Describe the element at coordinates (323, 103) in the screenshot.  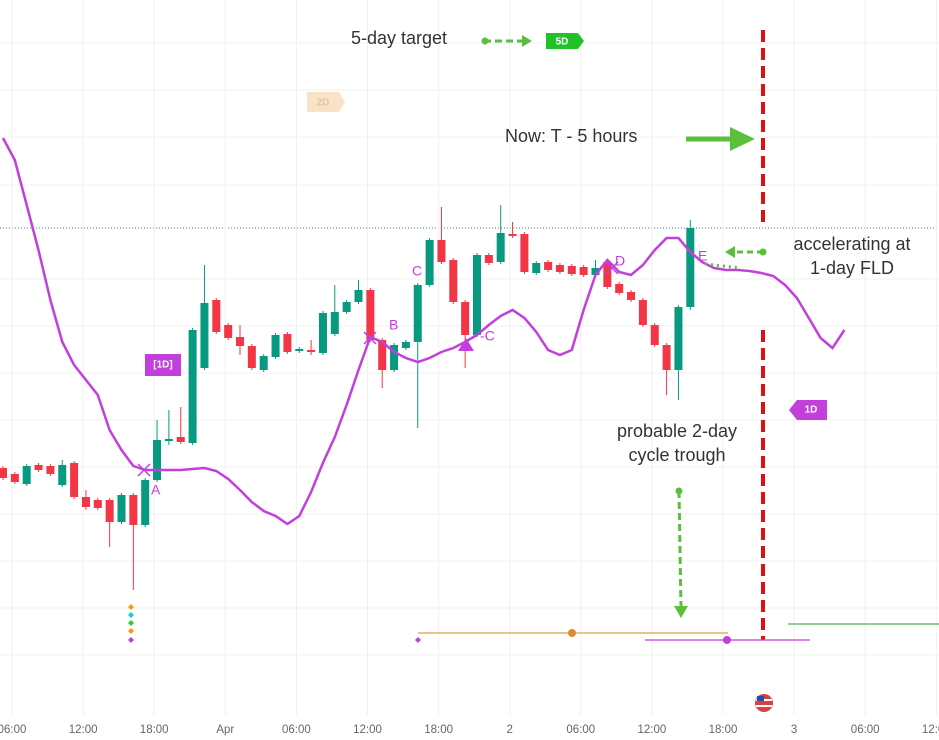
I see `badge-2d: 2D` at that location.